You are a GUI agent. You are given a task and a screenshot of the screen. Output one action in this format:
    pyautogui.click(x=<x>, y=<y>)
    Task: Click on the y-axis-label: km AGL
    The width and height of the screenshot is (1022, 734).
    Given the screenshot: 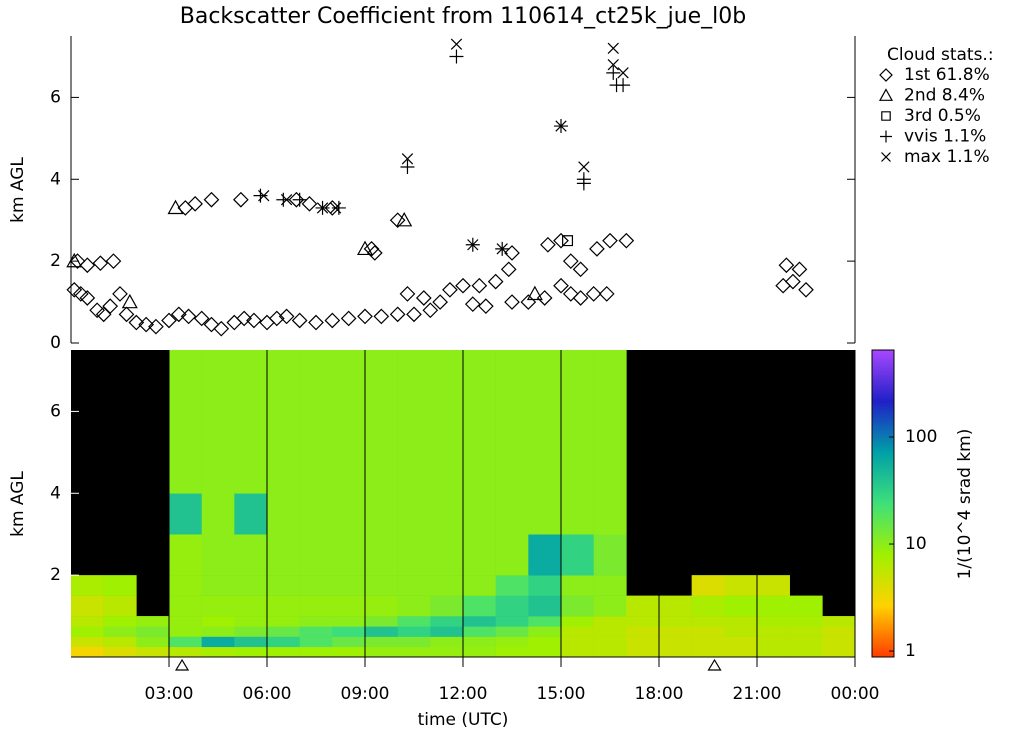 What is the action you would take?
    pyautogui.click(x=18, y=190)
    